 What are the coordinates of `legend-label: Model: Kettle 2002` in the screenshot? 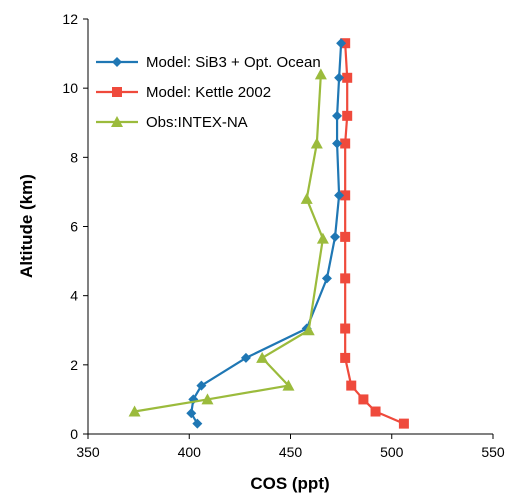 It's located at (208, 92).